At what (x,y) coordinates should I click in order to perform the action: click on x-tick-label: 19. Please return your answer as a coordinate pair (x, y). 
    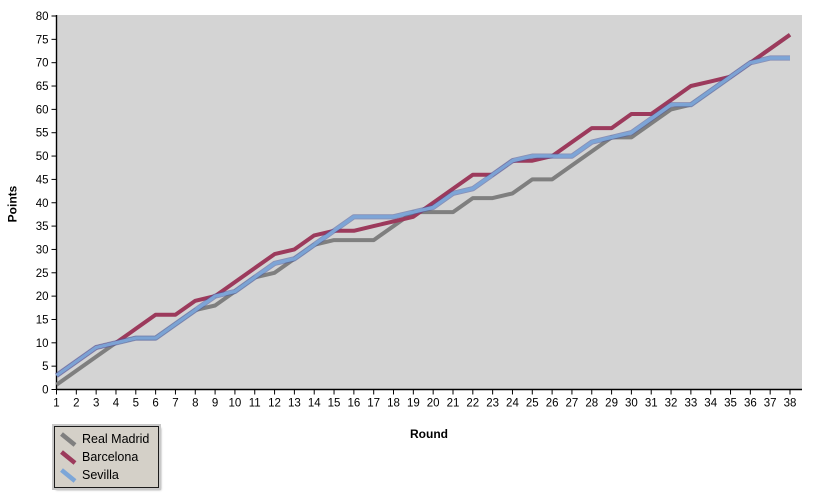
    Looking at the image, I should click on (413, 404).